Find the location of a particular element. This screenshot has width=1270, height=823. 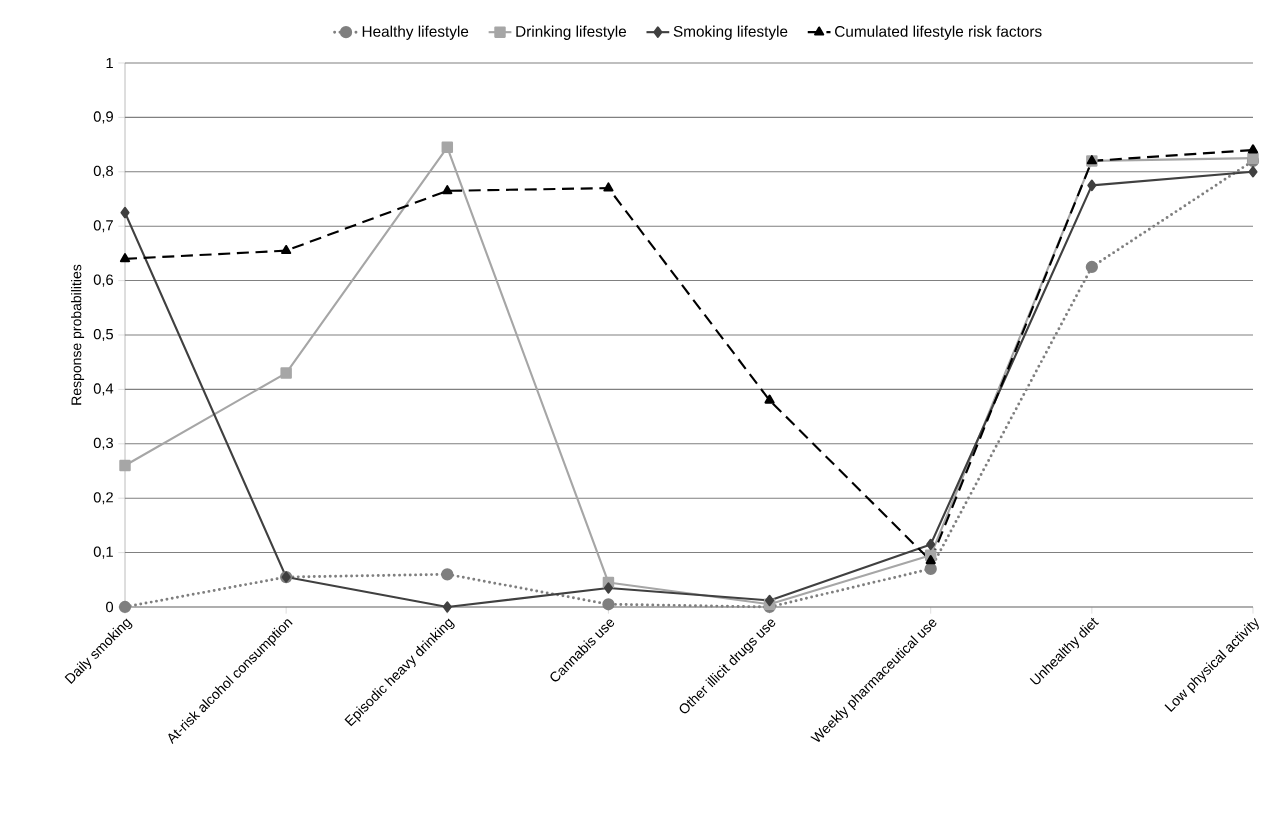

y-tick-label: 0,6 is located at coordinates (103, 280).